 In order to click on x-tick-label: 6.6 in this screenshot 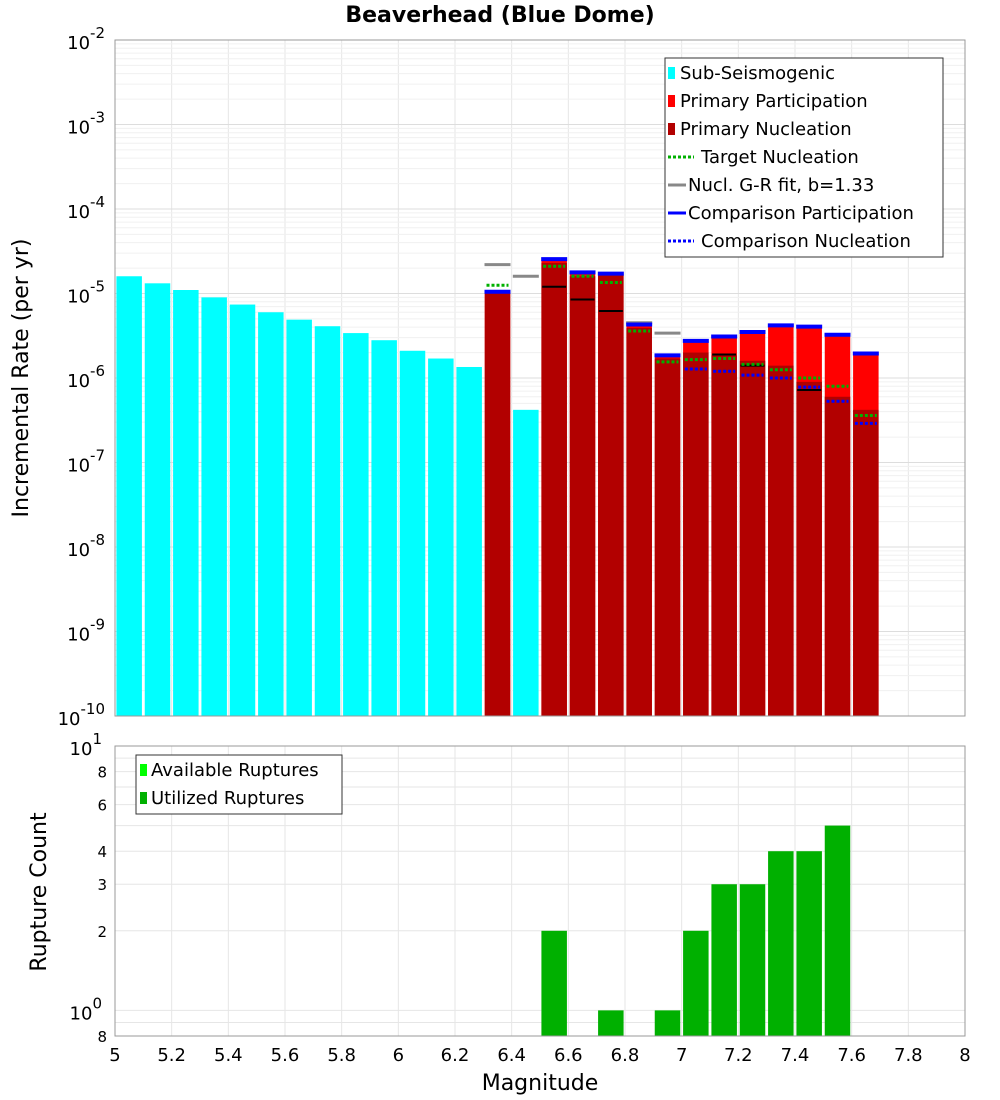, I will do `click(568, 1055)`.